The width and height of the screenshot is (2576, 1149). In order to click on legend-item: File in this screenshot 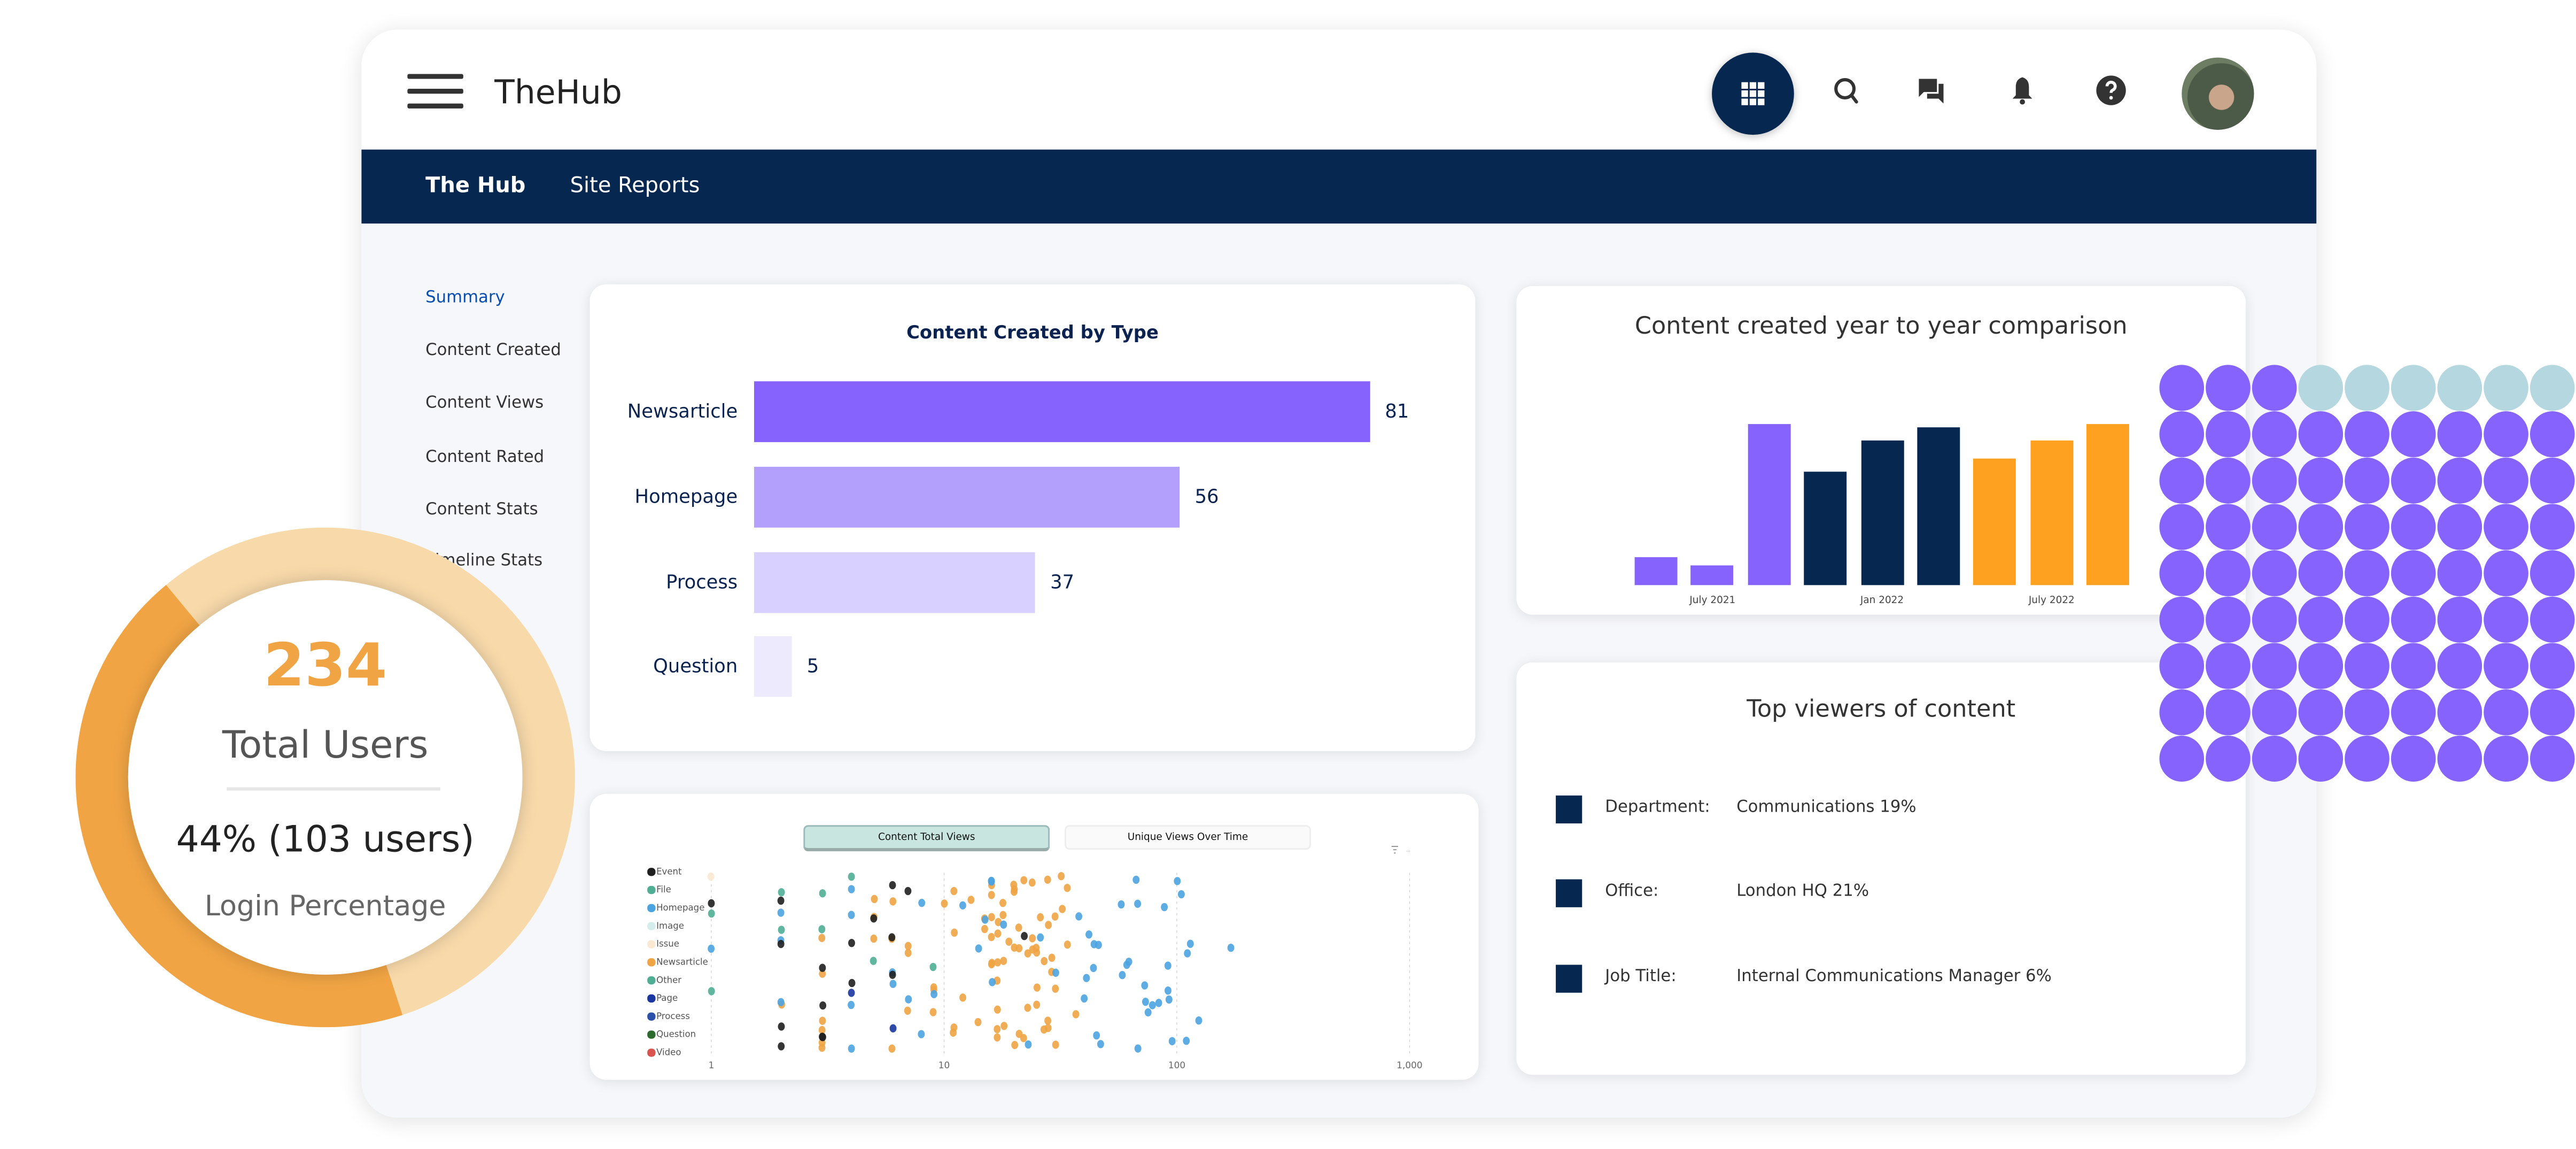, I will do `click(659, 890)`.